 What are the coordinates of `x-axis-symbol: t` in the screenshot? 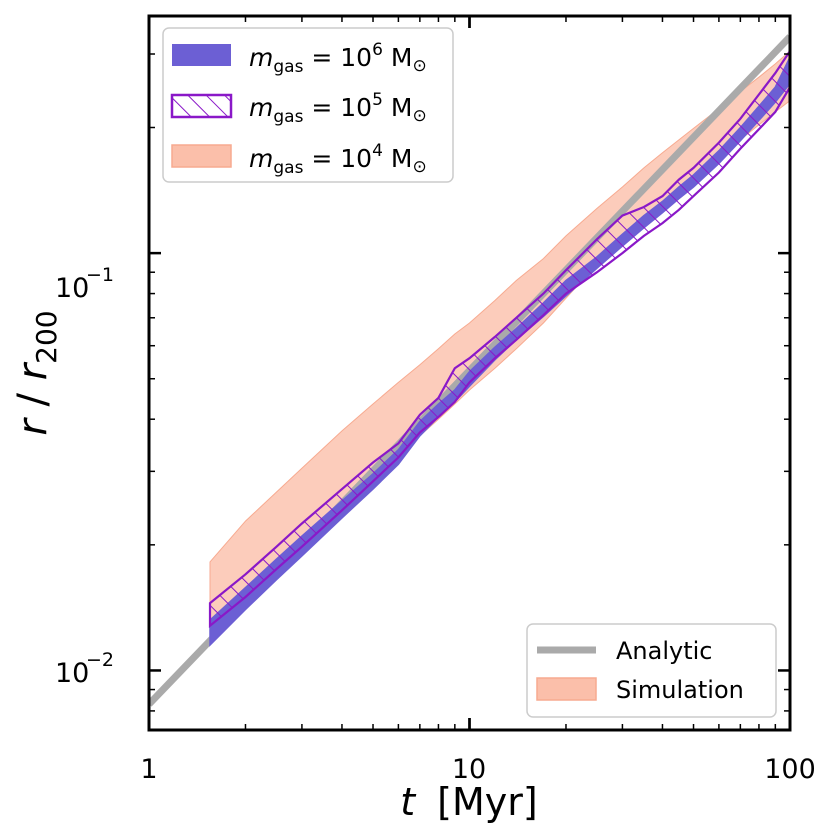 It's located at (408, 802).